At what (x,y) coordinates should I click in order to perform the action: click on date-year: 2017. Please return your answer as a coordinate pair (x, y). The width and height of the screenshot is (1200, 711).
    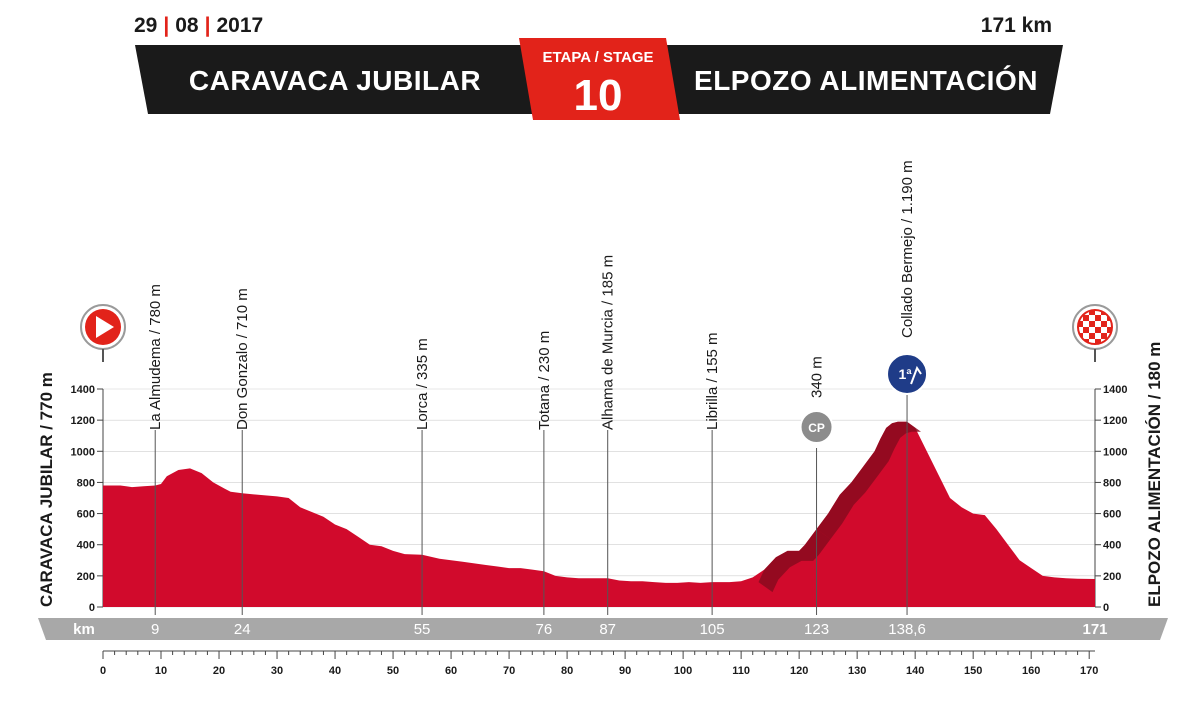
    Looking at the image, I should click on (240, 25).